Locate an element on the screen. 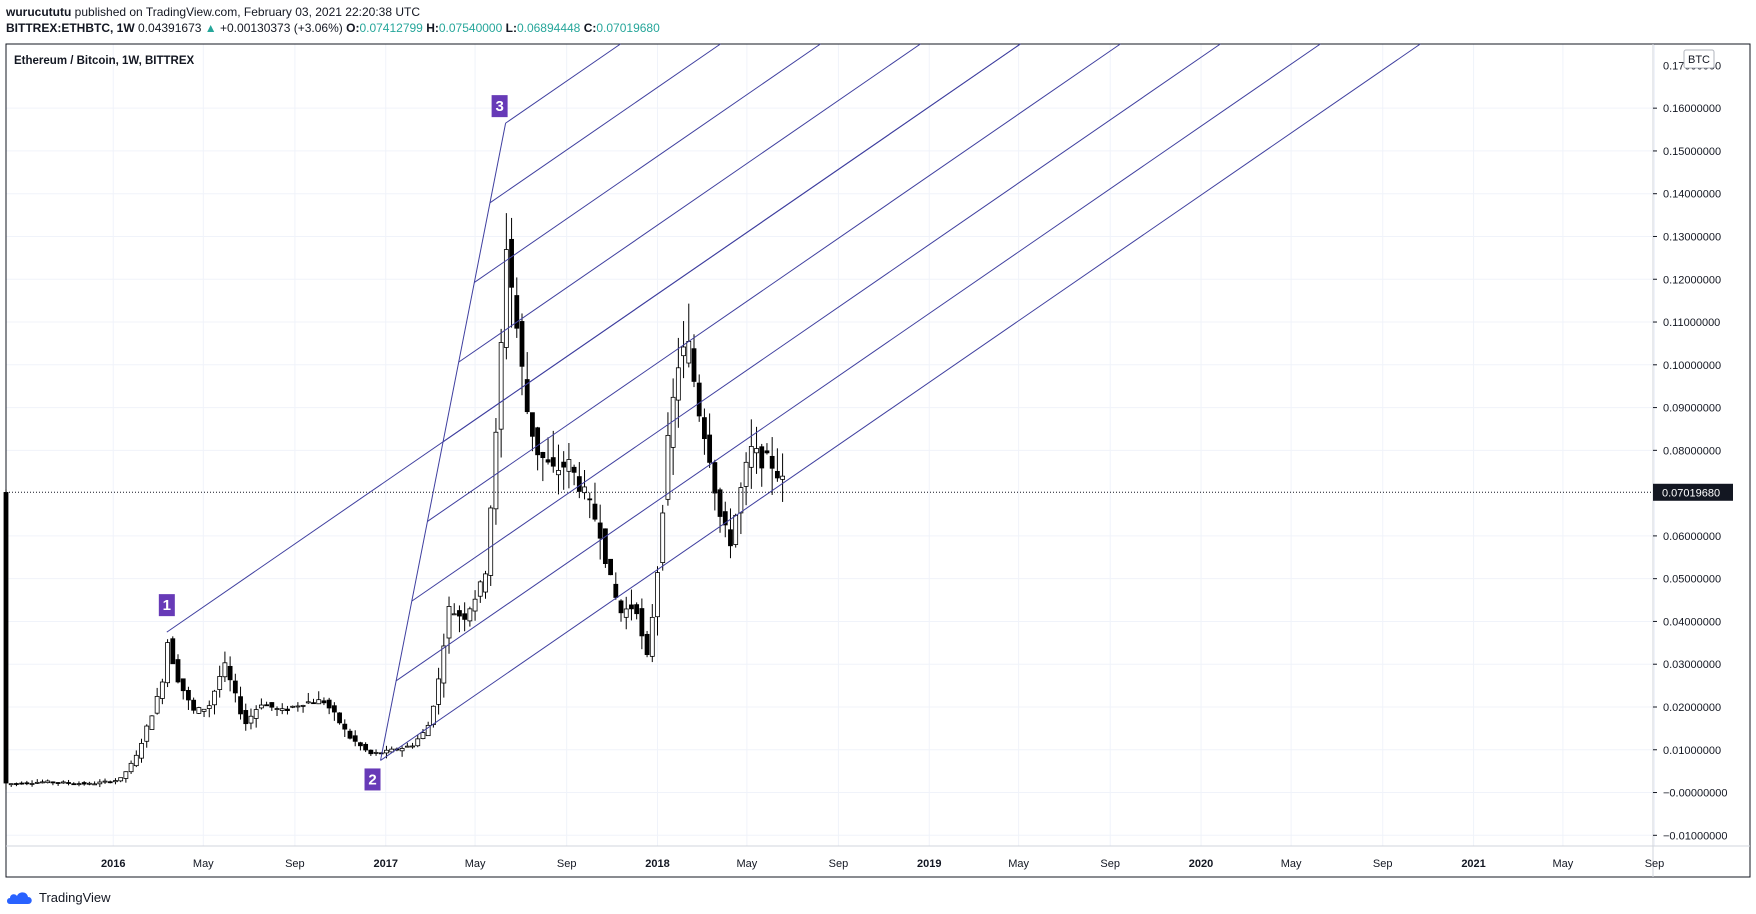 The image size is (1756, 914). price-tick-label: 0.06000000 is located at coordinates (1692, 537).